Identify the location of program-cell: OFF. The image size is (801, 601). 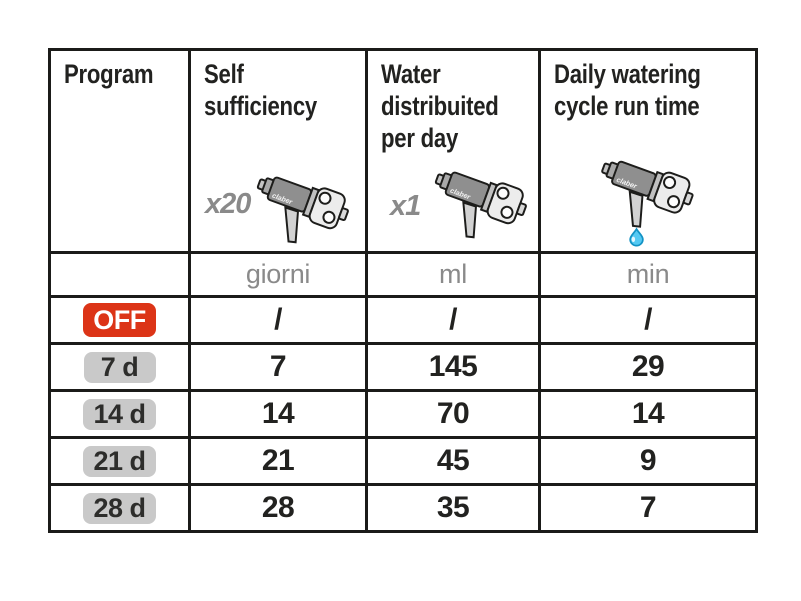
(119, 320).